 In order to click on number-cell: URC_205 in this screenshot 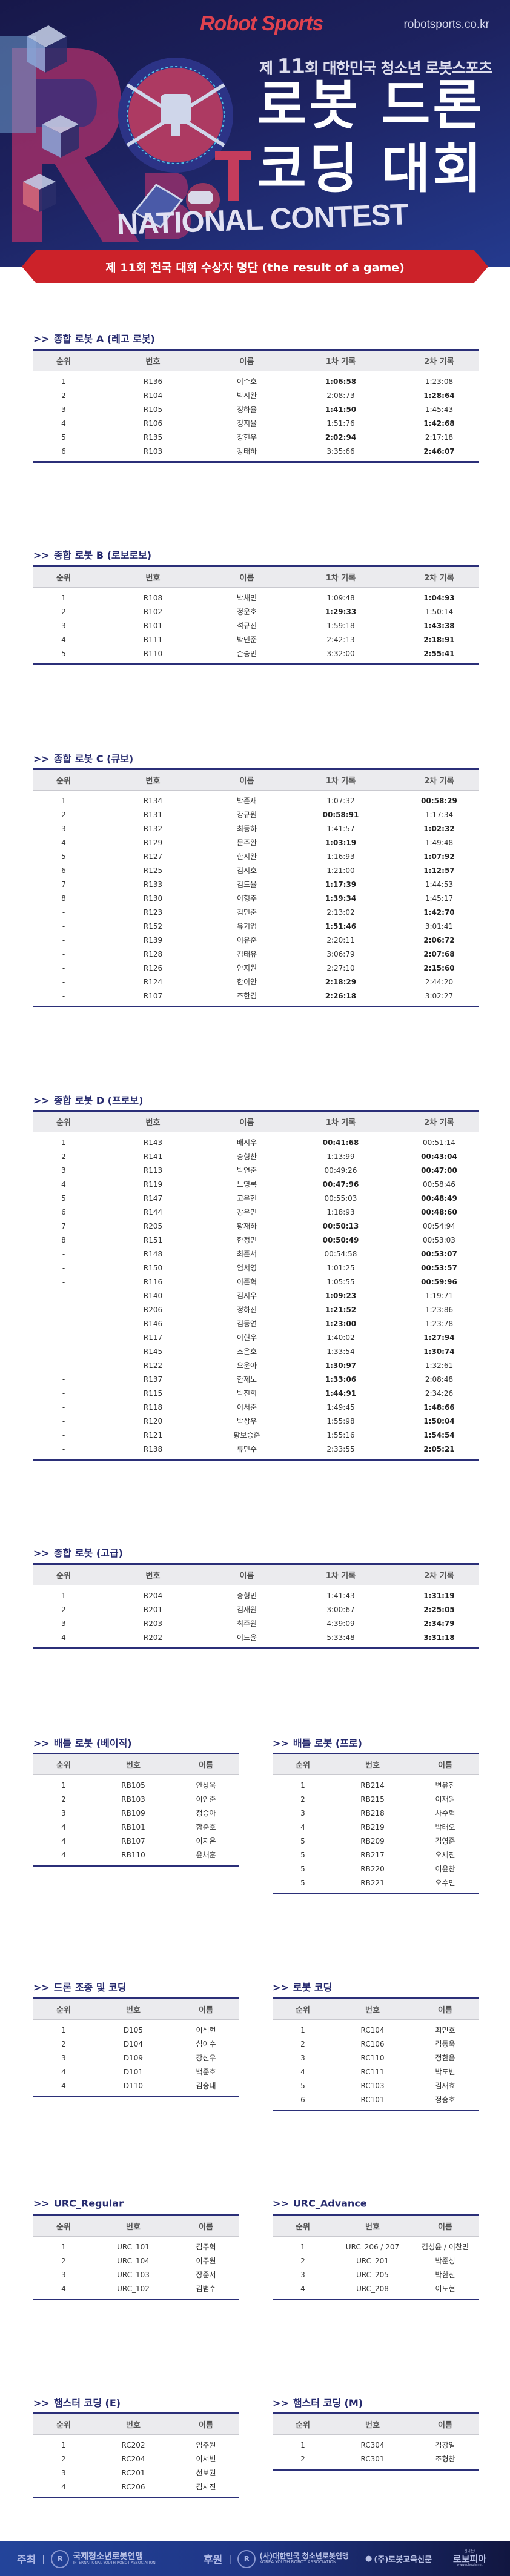, I will do `click(372, 2274)`.